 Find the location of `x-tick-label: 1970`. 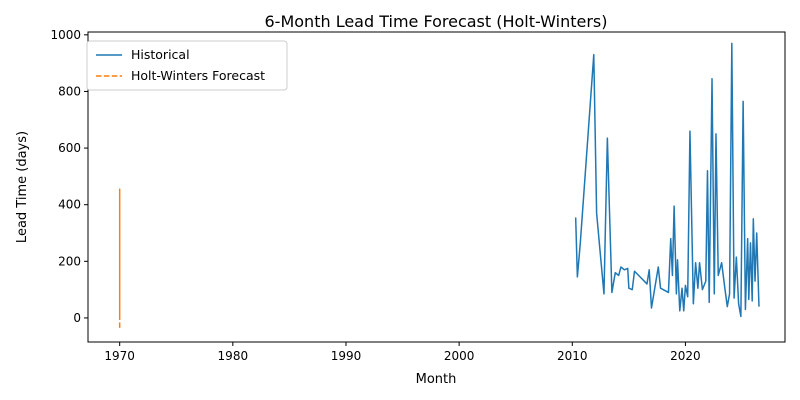

x-tick-label: 1970 is located at coordinates (119, 356).